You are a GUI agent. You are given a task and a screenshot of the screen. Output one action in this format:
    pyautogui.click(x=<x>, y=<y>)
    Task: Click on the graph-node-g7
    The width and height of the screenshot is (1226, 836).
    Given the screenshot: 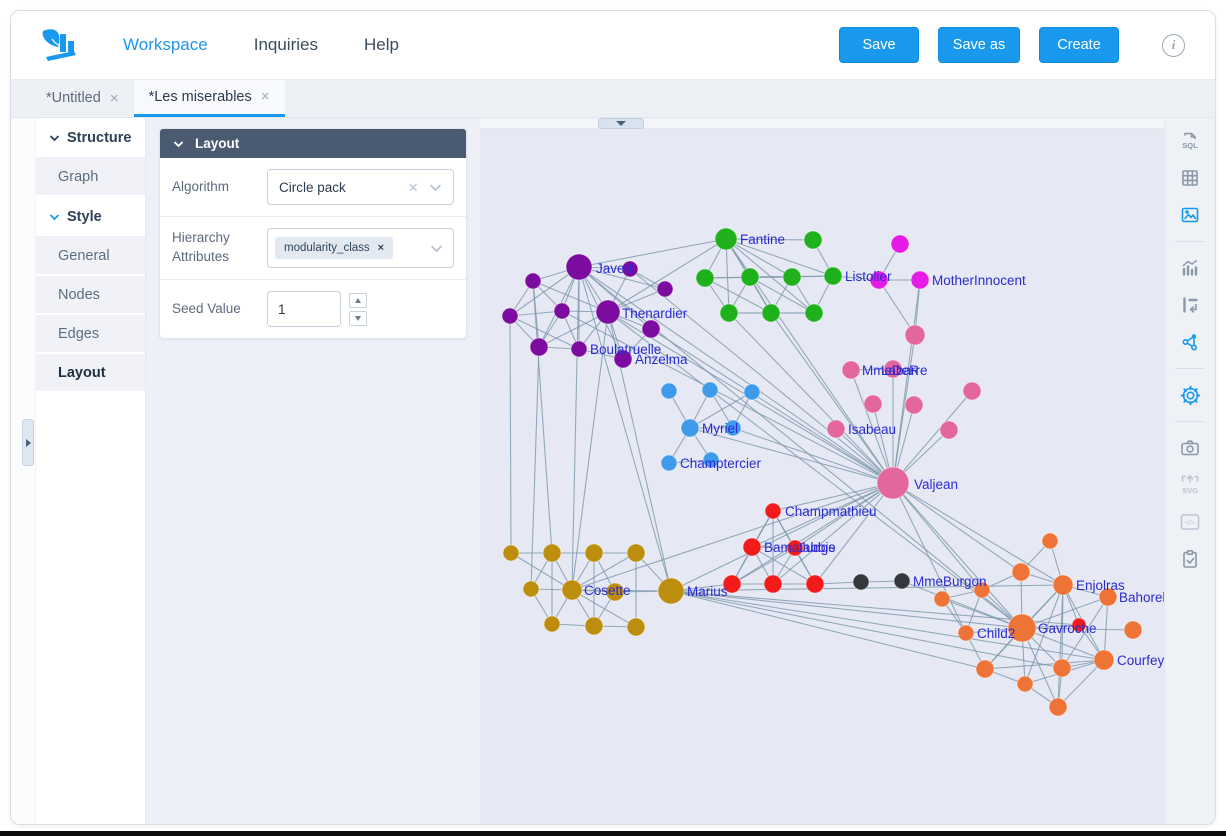 What is the action you would take?
    pyautogui.click(x=729, y=313)
    